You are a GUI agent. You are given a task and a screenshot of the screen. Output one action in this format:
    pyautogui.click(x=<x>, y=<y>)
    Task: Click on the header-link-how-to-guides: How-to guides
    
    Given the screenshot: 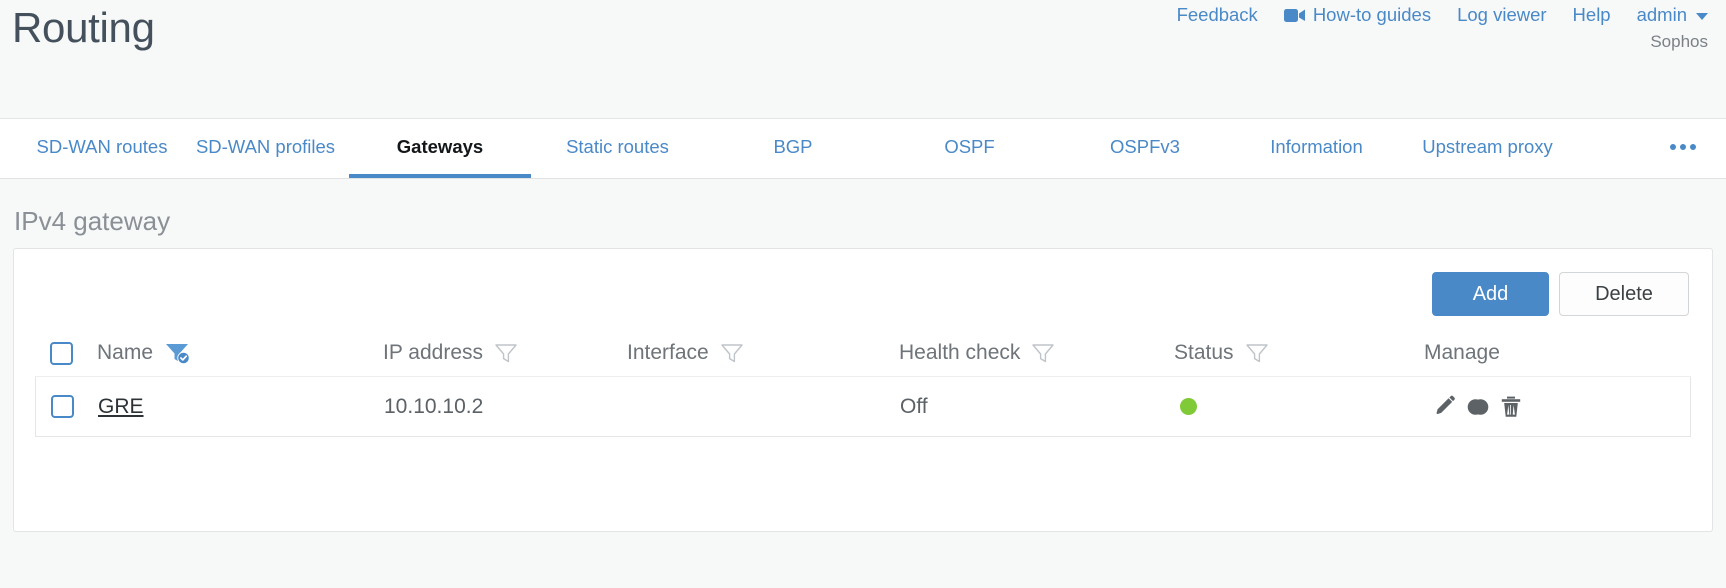 What is the action you would take?
    pyautogui.click(x=1357, y=15)
    